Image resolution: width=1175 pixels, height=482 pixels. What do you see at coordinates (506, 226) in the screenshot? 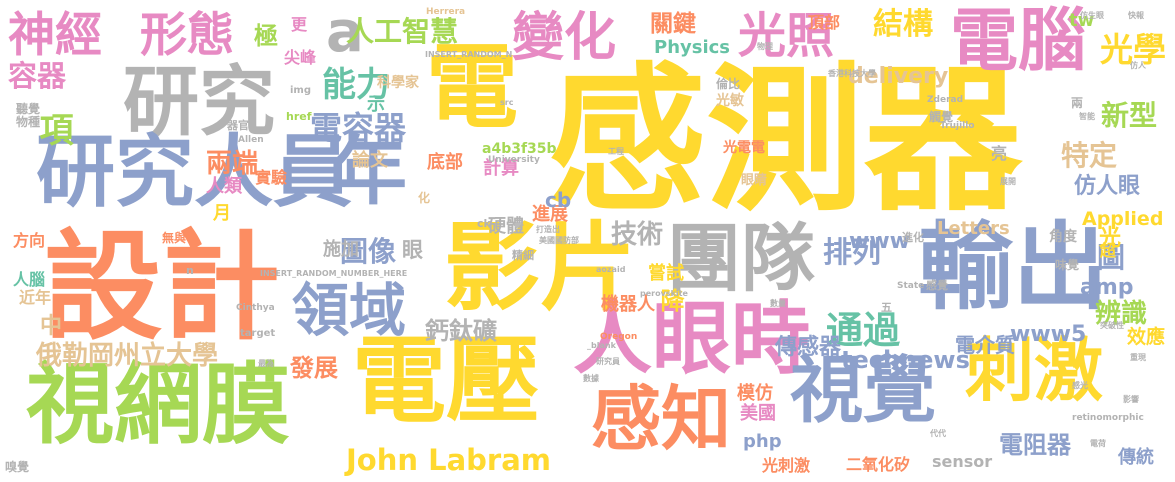
I see `word: 硬體` at bounding box center [506, 226].